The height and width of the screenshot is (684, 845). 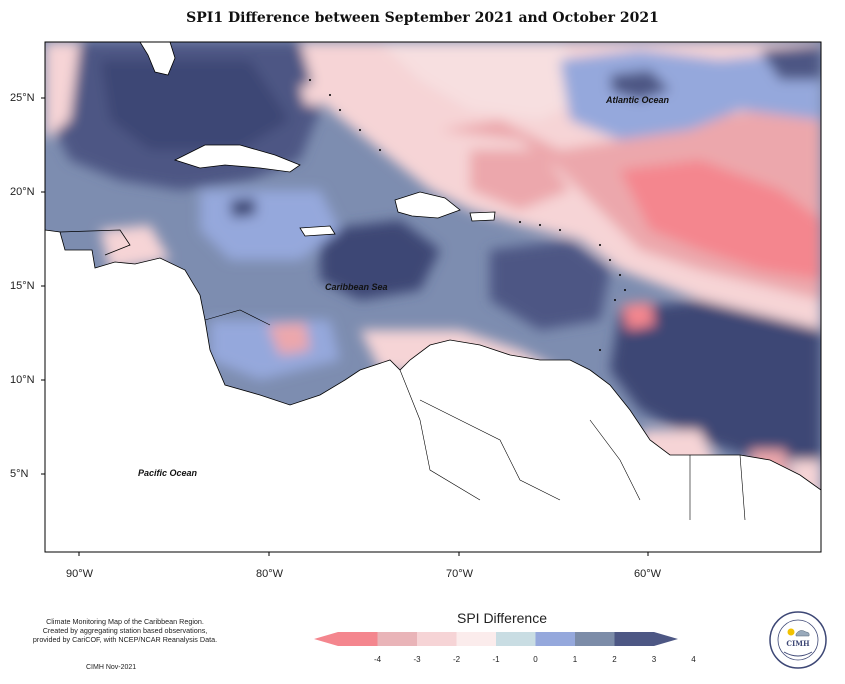 What do you see at coordinates (377, 659) in the screenshot?
I see `legend-tick-0: -4` at bounding box center [377, 659].